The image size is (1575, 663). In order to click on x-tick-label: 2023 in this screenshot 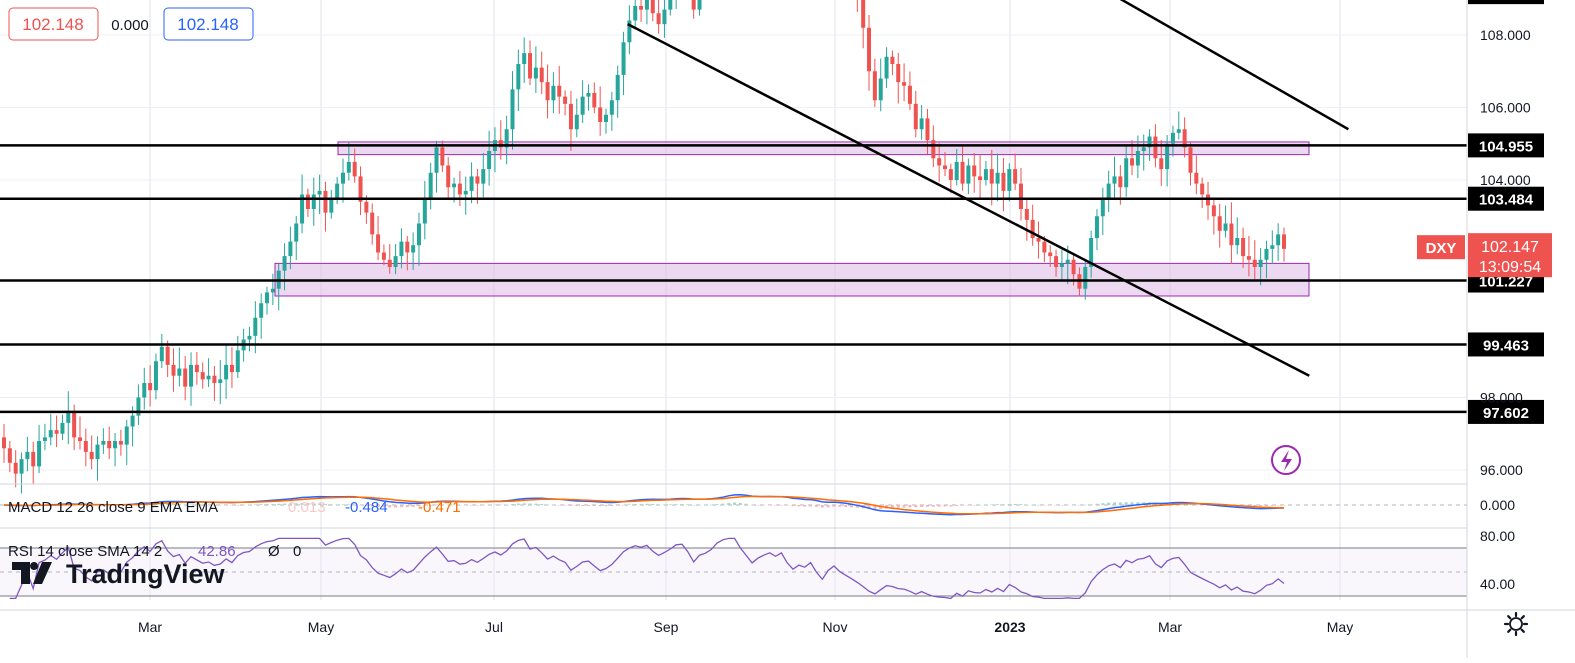, I will do `click(1009, 627)`.